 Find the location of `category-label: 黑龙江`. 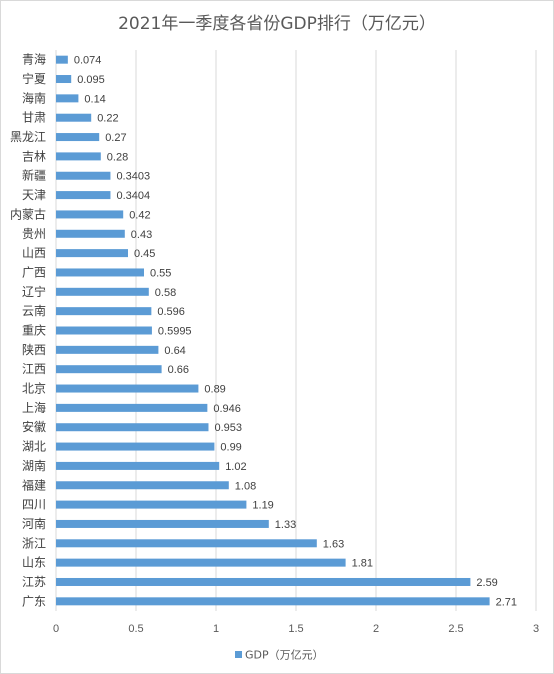

category-label: 黑龙江 is located at coordinates (28, 137).